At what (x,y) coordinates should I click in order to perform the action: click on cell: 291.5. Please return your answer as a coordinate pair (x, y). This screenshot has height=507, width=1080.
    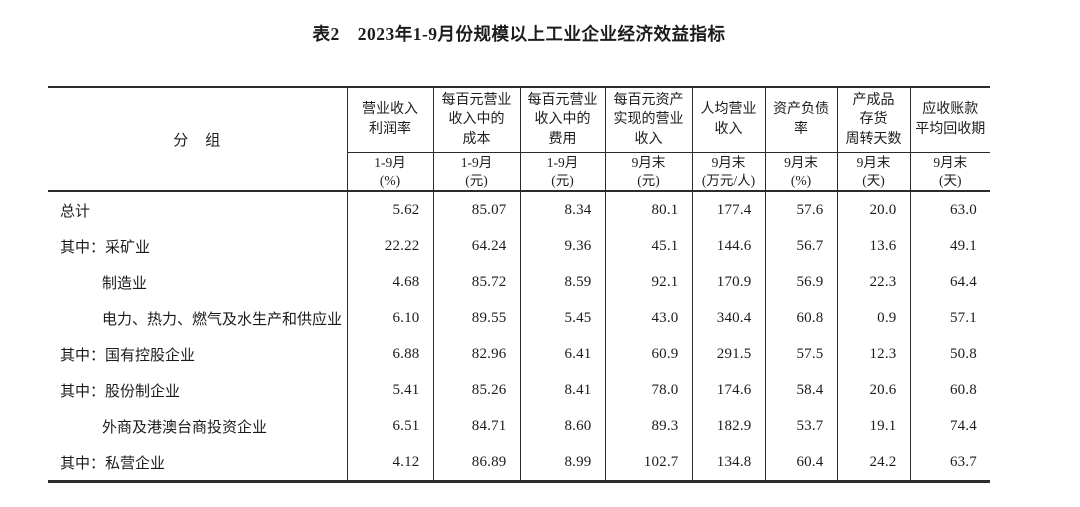
    Looking at the image, I should click on (728, 354).